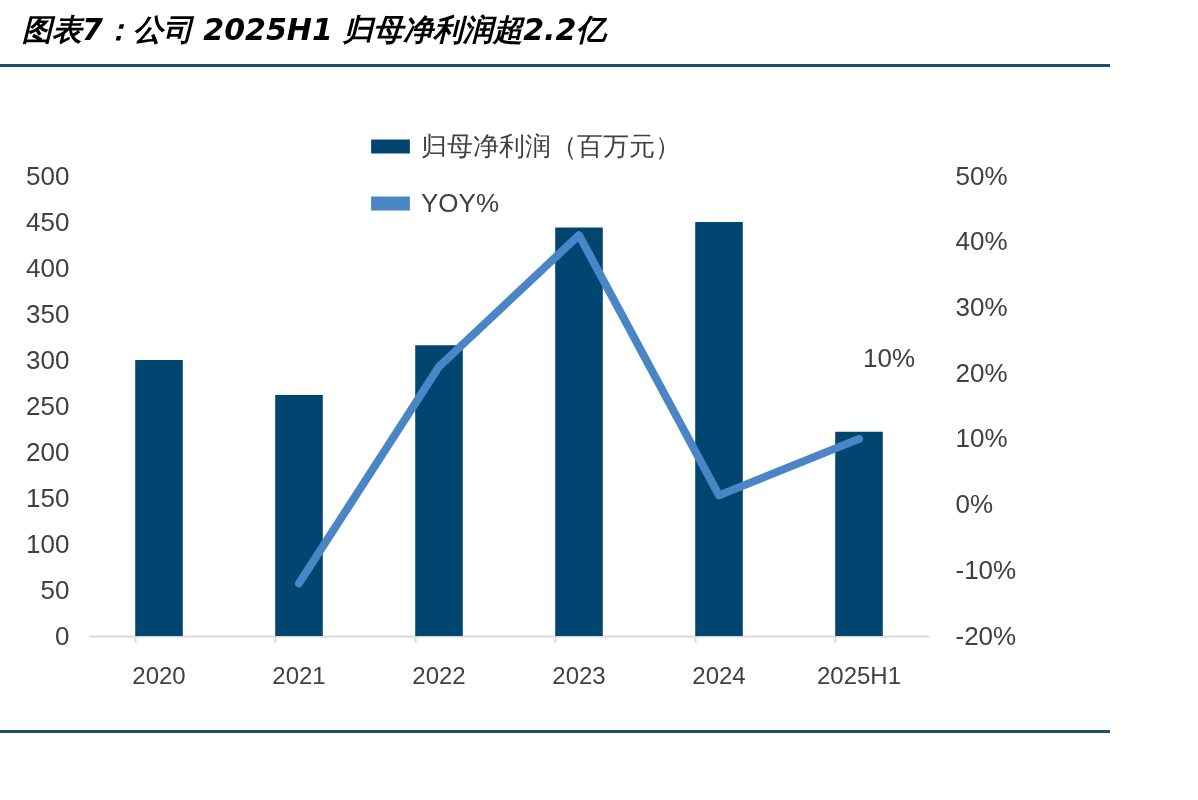 This screenshot has width=1198, height=800. Describe the element at coordinates (889, 357) in the screenshot. I see `data-label: 10%` at that location.